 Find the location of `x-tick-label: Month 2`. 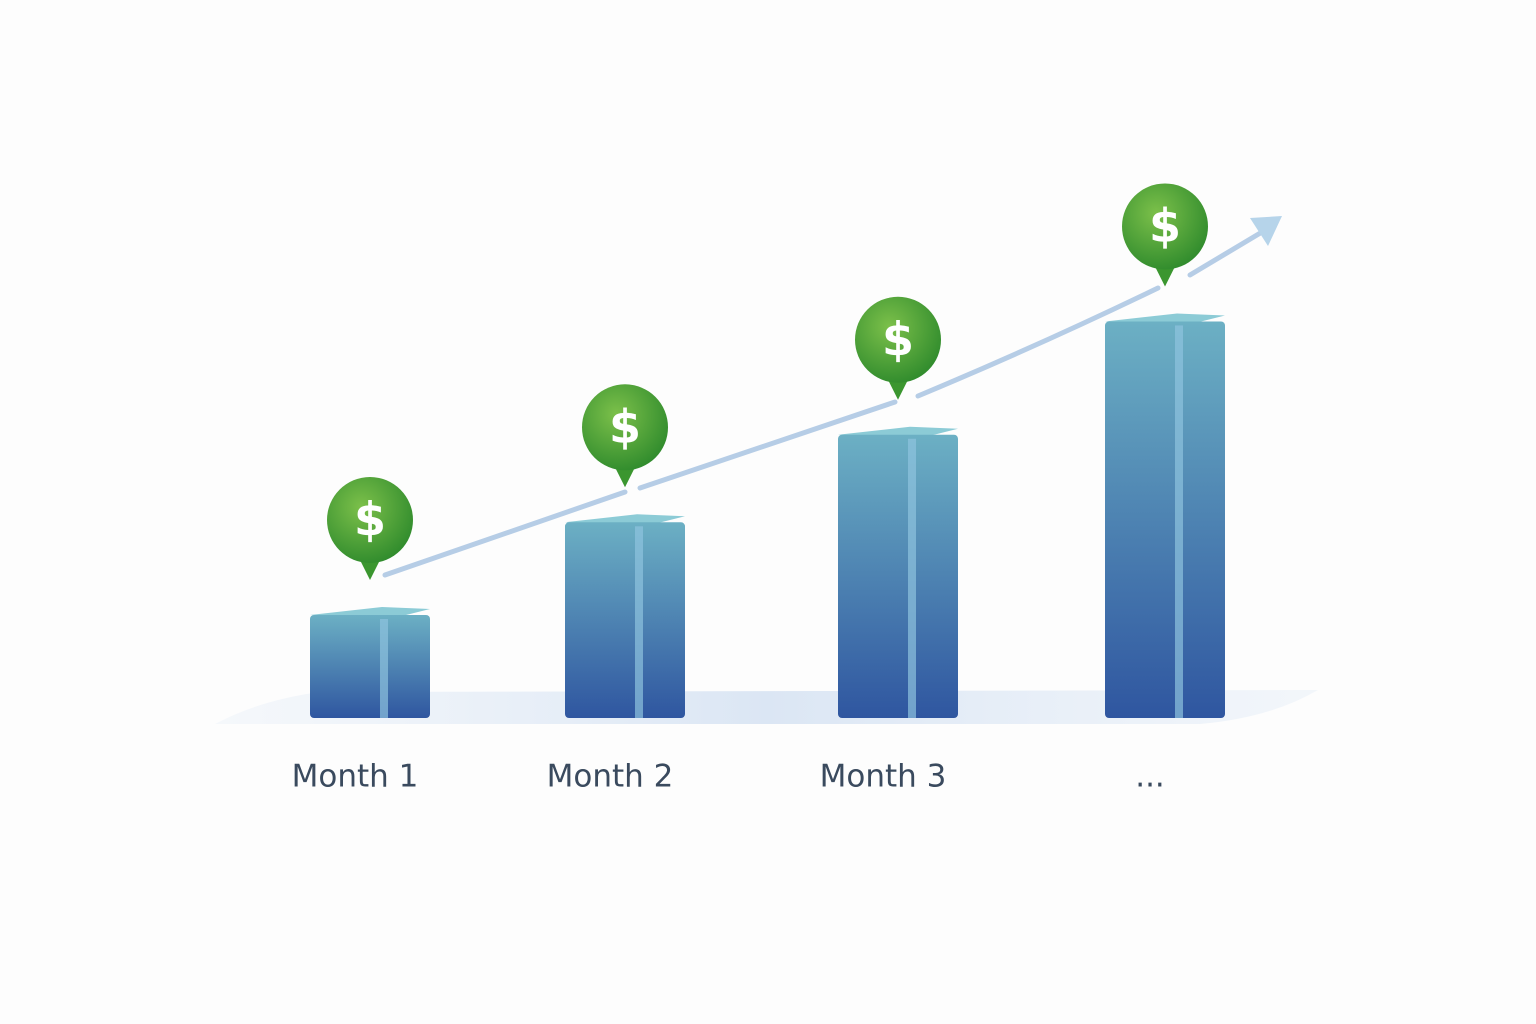

x-tick-label: Month 2 is located at coordinates (610, 777).